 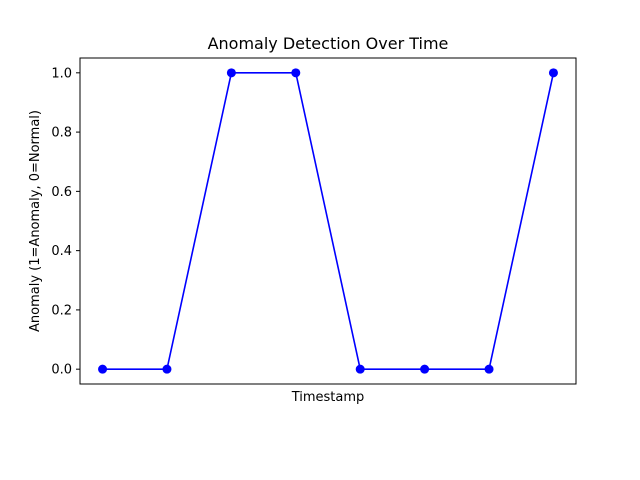 What do you see at coordinates (61, 133) in the screenshot?
I see `y-tick-label: 0.8` at bounding box center [61, 133].